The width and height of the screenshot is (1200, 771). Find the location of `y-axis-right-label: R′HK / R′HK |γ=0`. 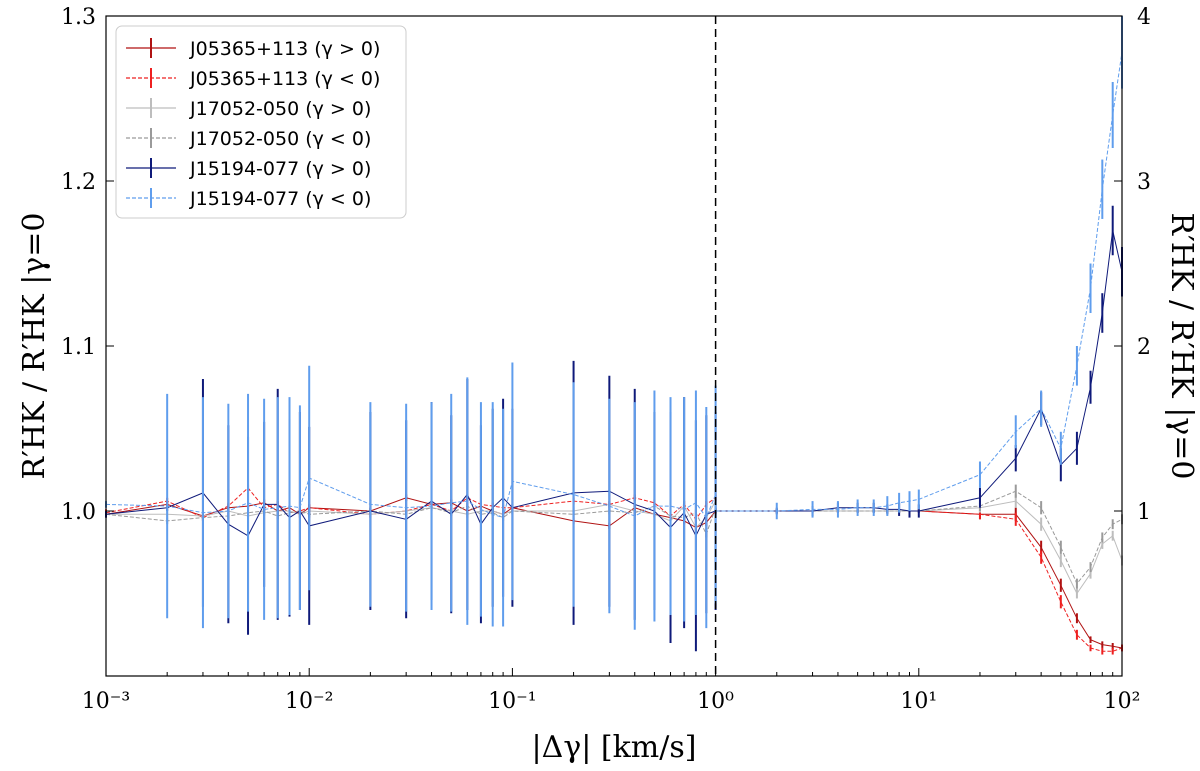

y-axis-right-label: R′HK / R′HK |γ=0 is located at coordinates (1181, 346).